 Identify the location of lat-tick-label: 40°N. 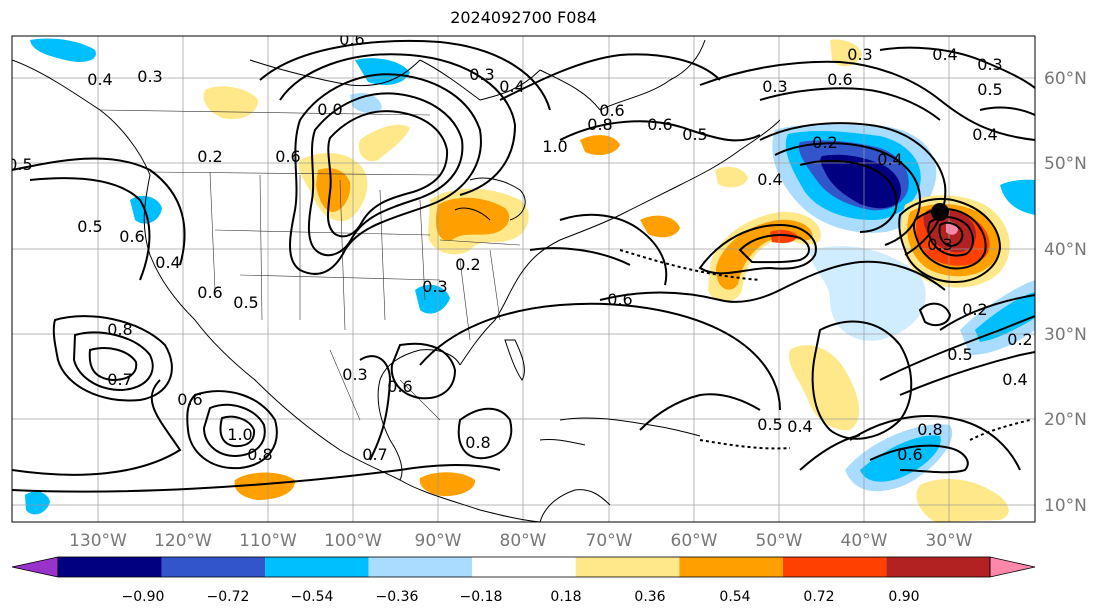
(1065, 250).